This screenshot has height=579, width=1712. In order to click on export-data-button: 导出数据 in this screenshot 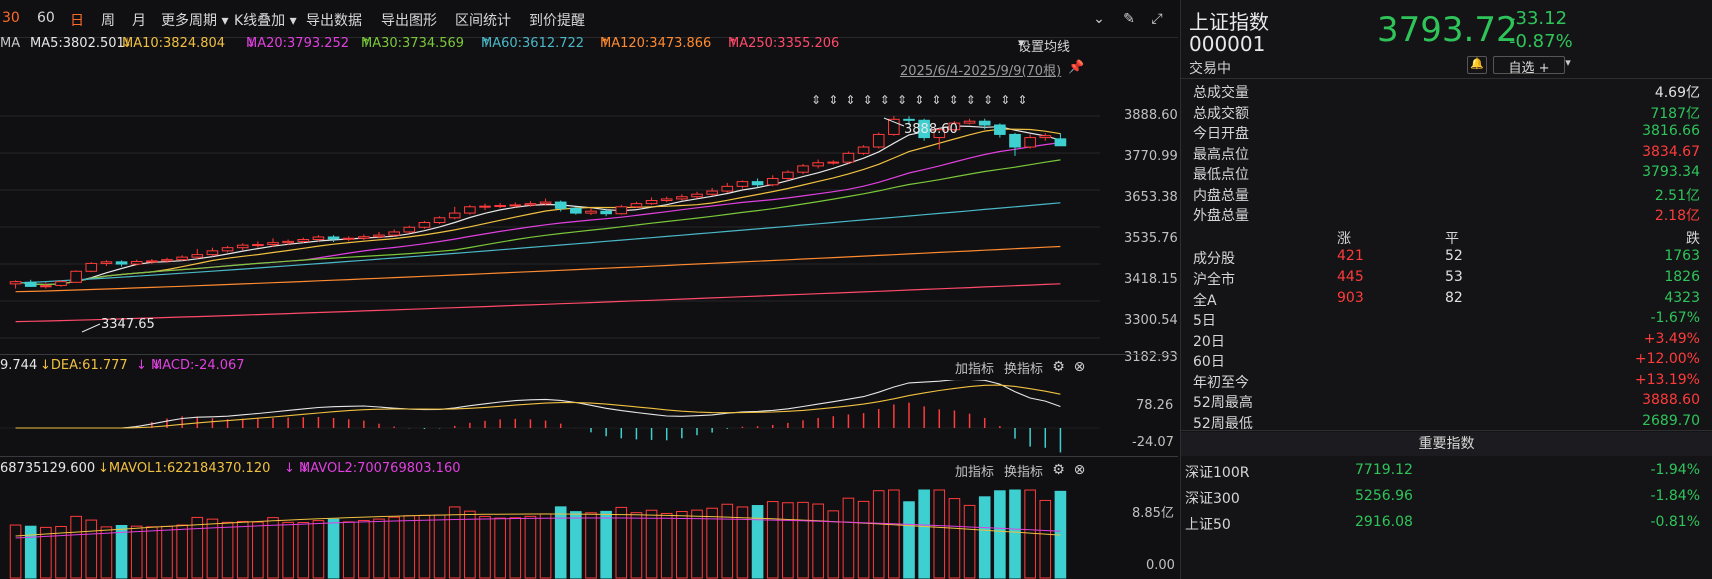, I will do `click(334, 21)`.